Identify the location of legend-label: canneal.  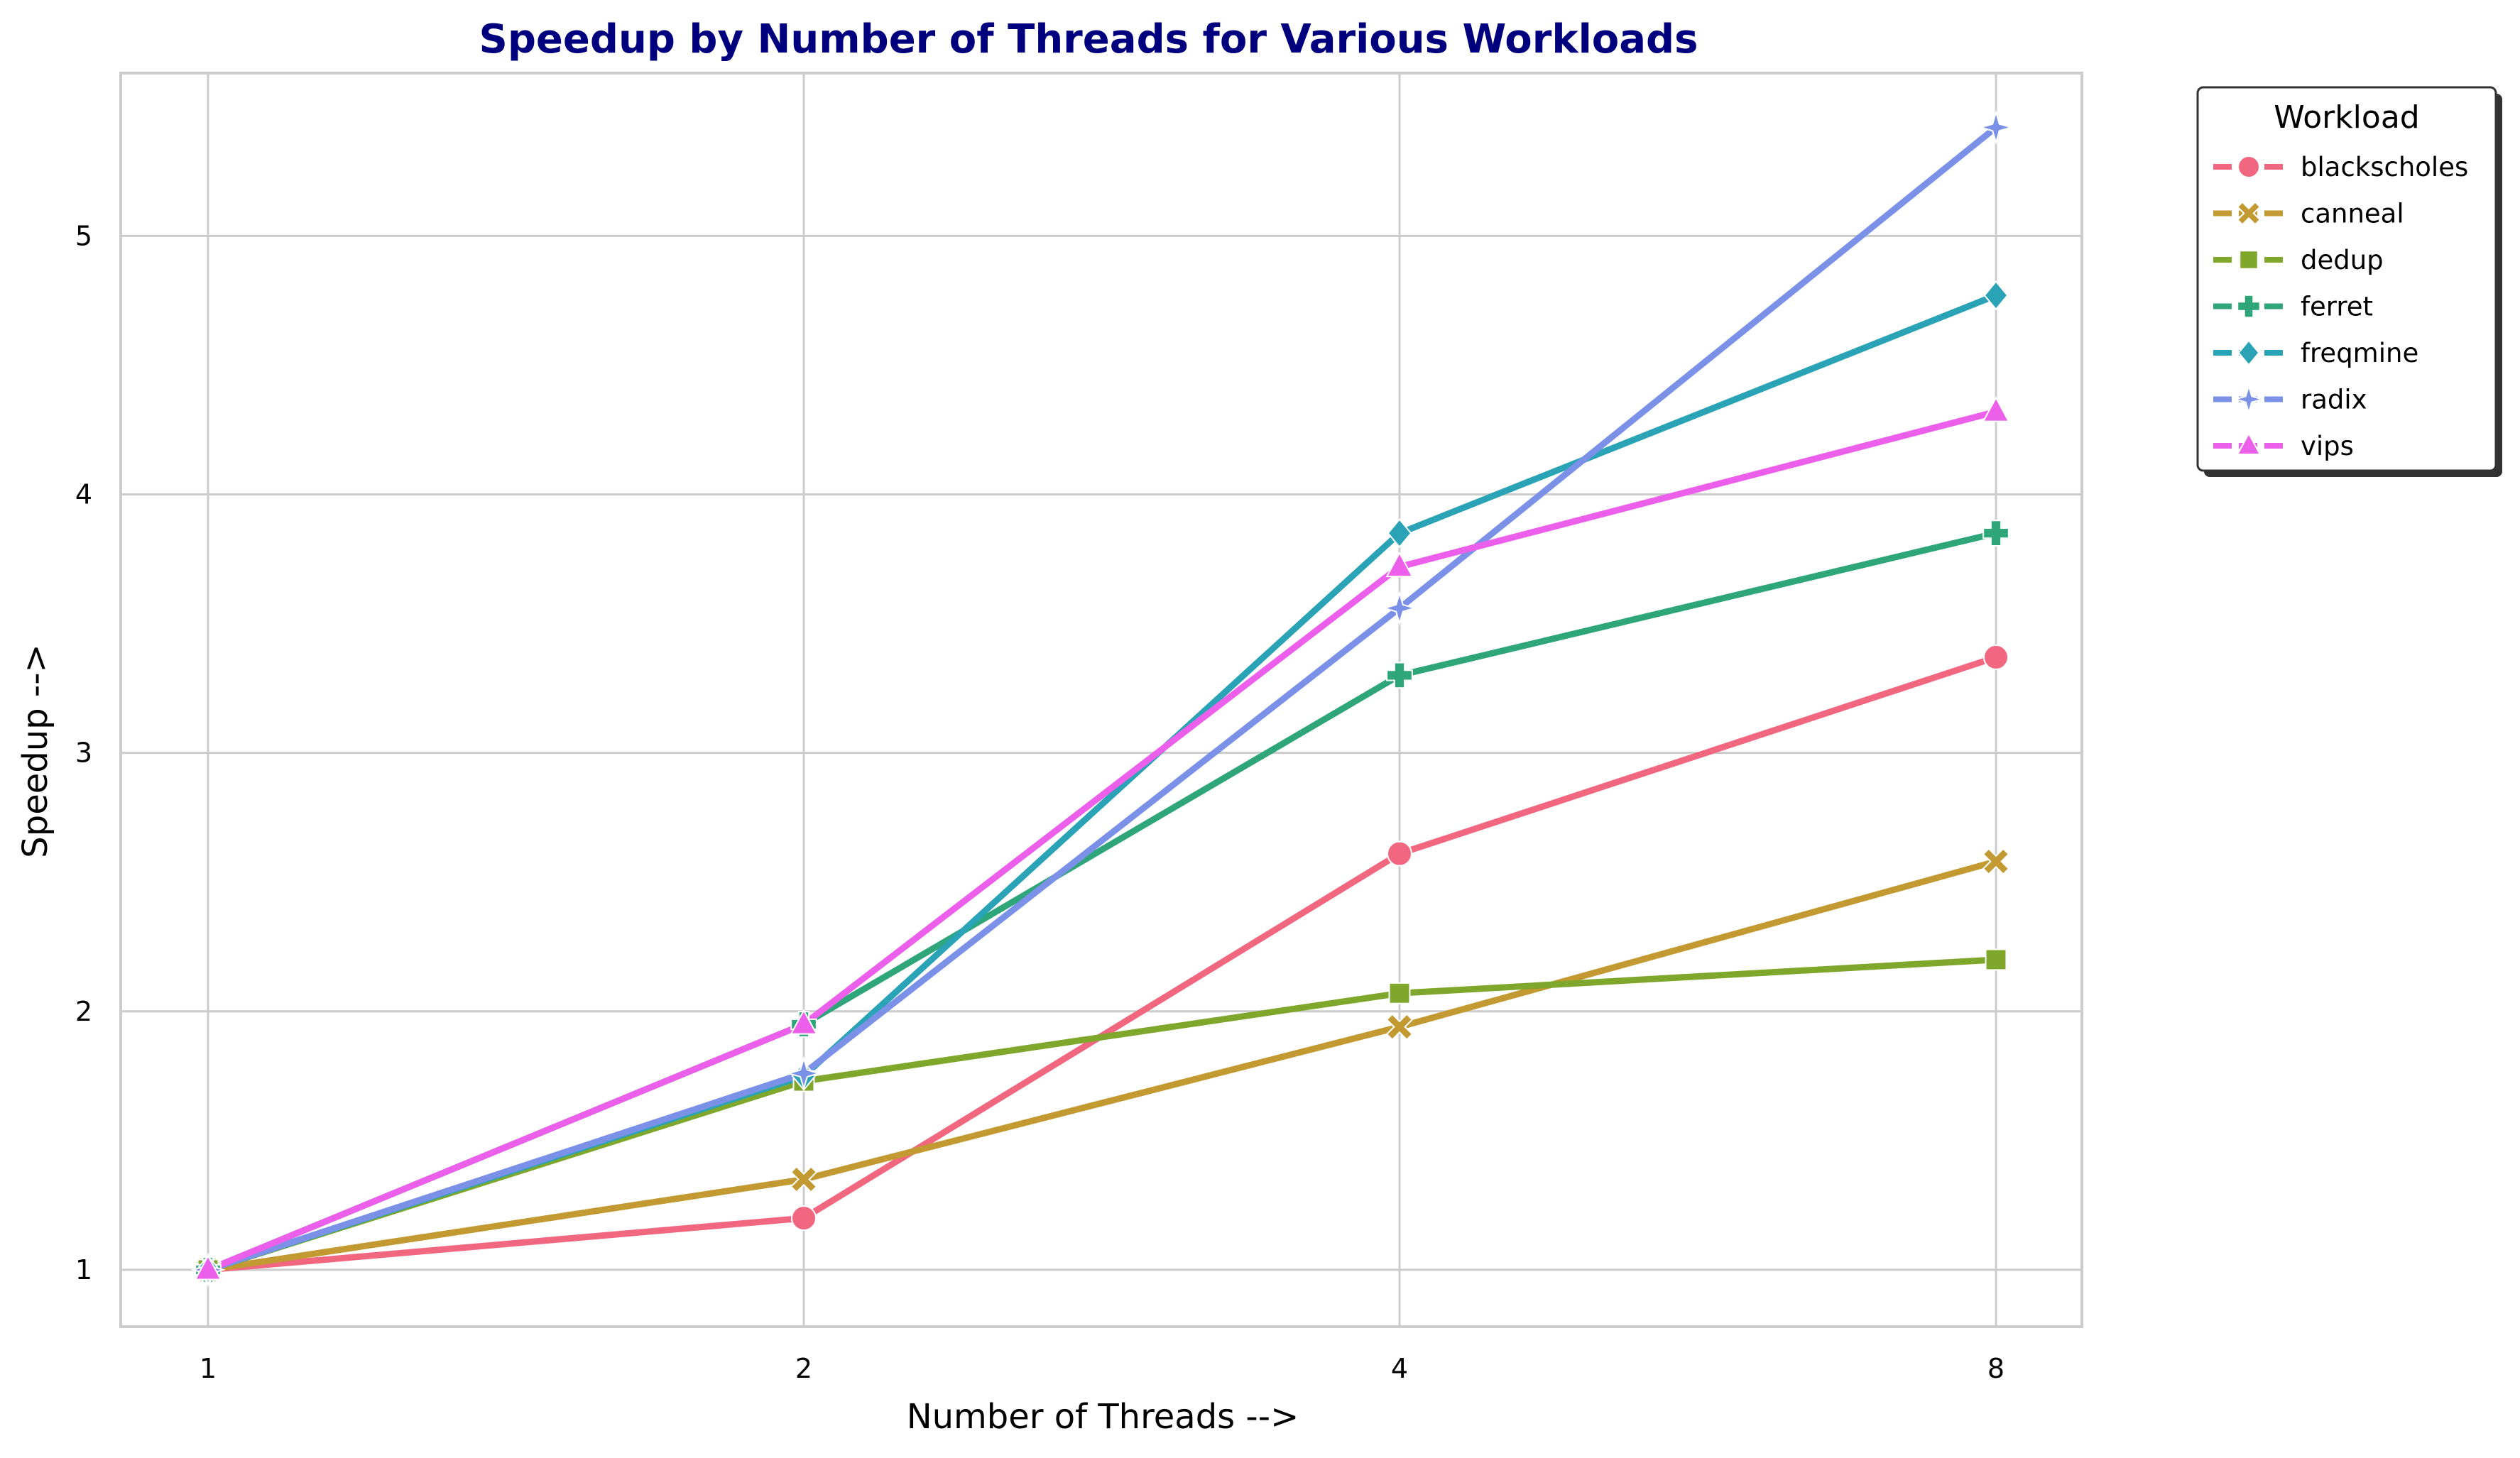
(2352, 214).